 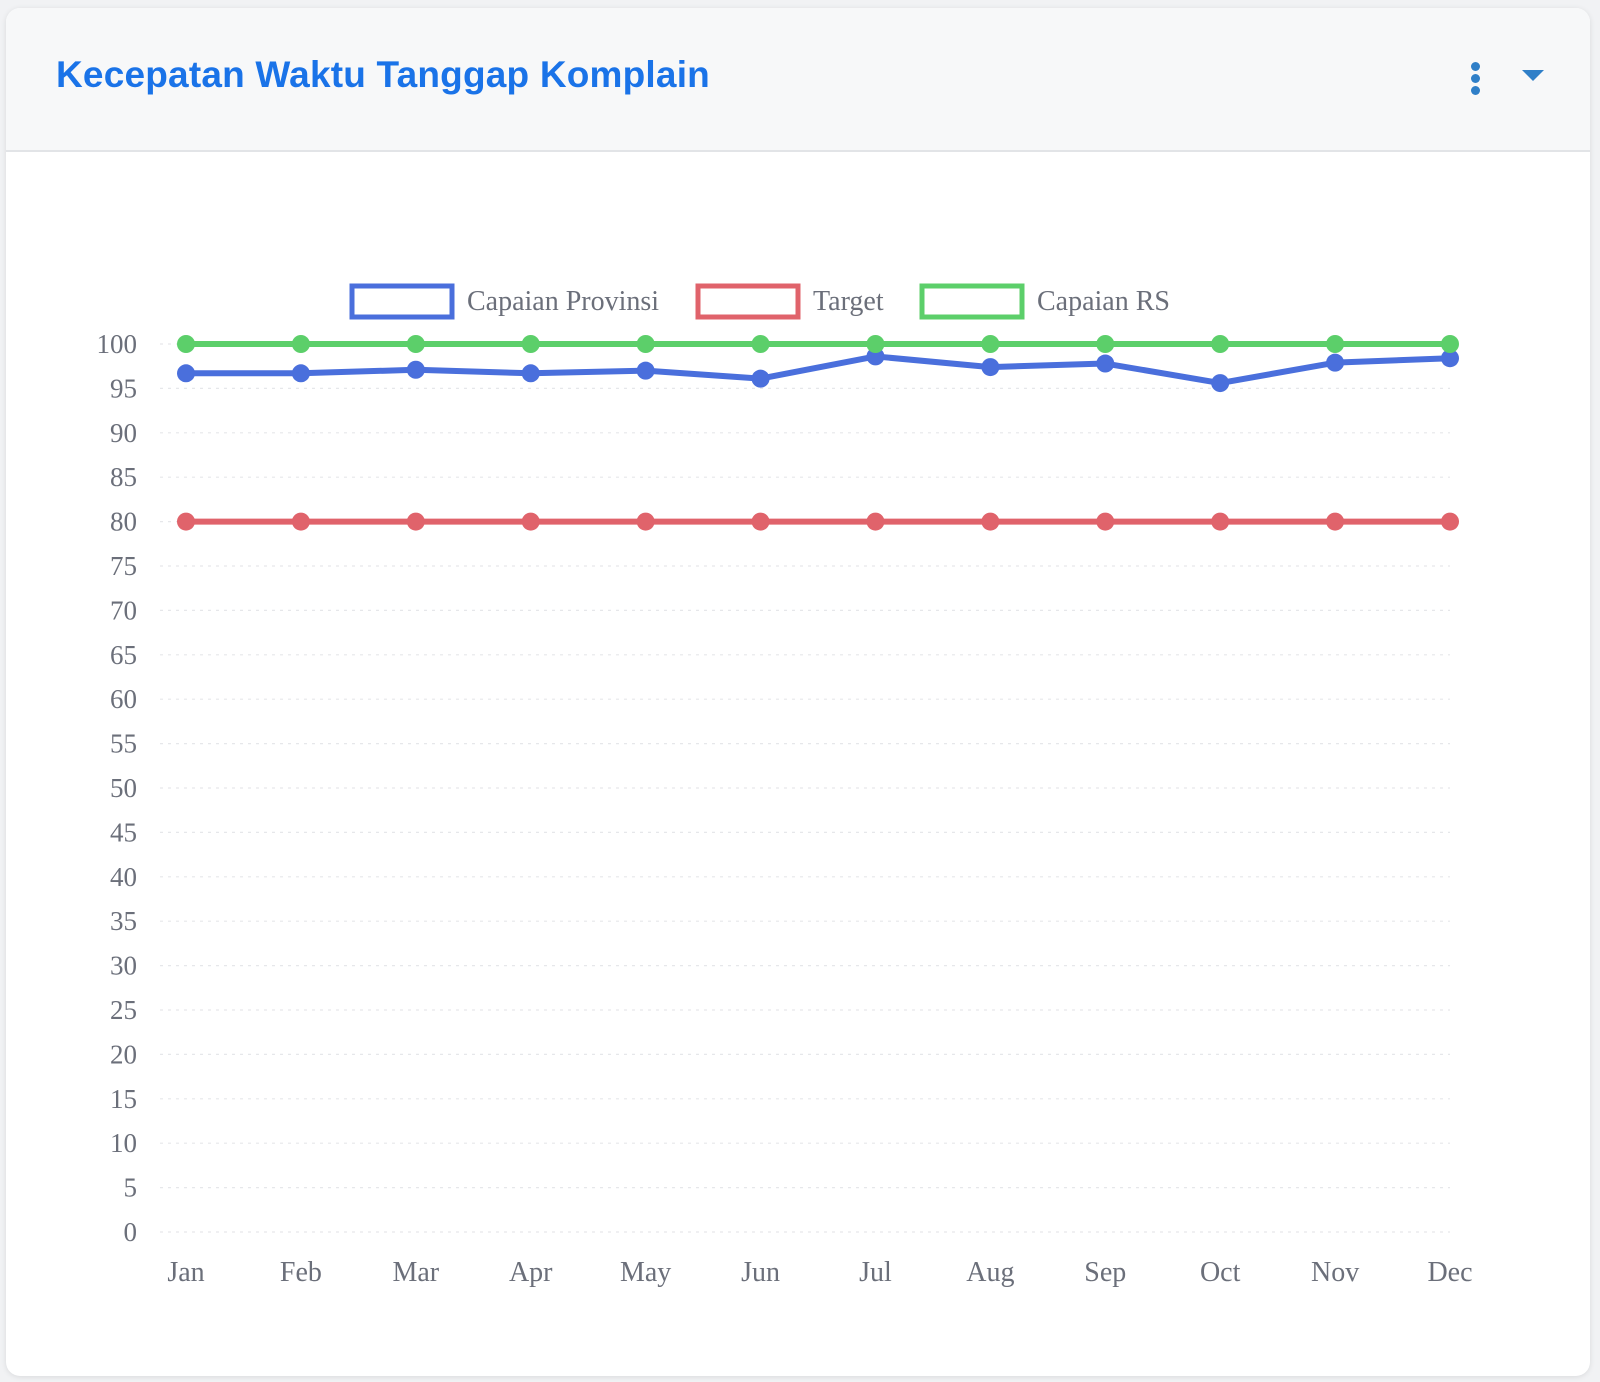 What do you see at coordinates (131, 1232) in the screenshot?
I see `y-tick-label: 0` at bounding box center [131, 1232].